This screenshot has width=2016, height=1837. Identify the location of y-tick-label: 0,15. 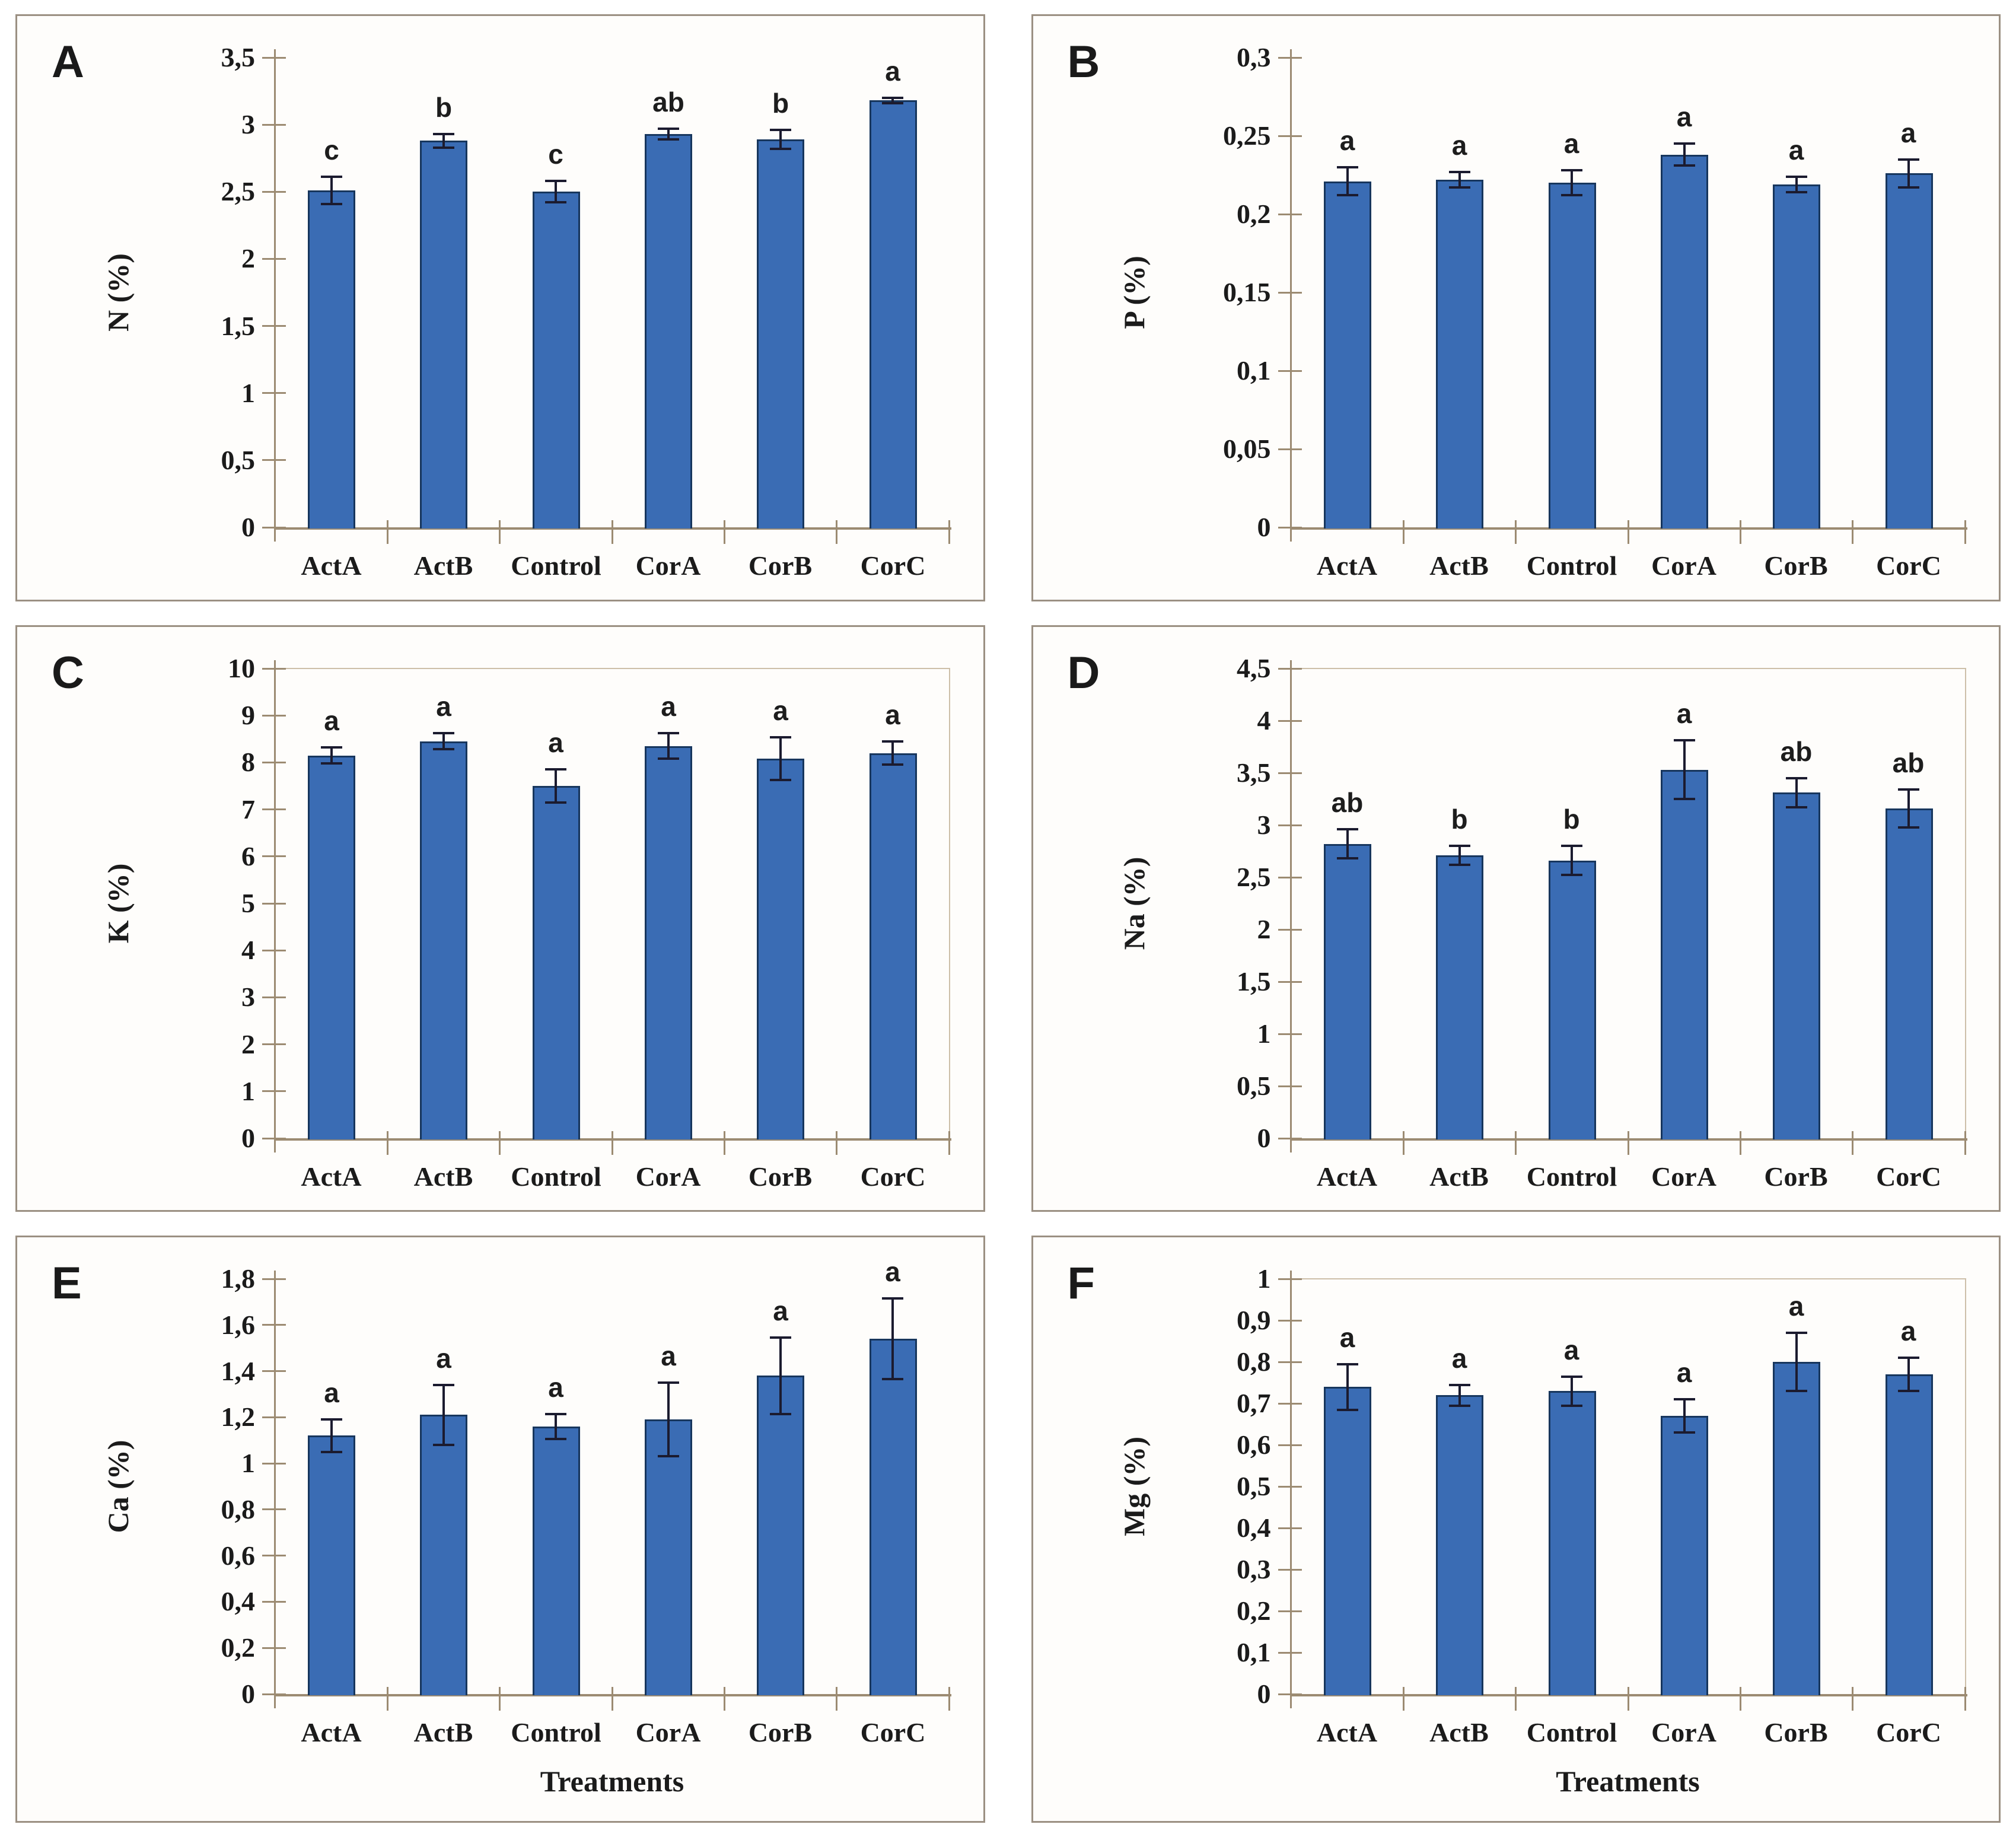
(1247, 292).